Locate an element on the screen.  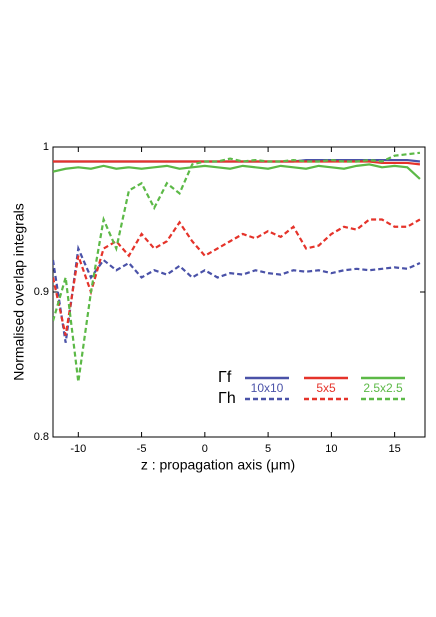
y-tick-label: 1 is located at coordinates (46, 147).